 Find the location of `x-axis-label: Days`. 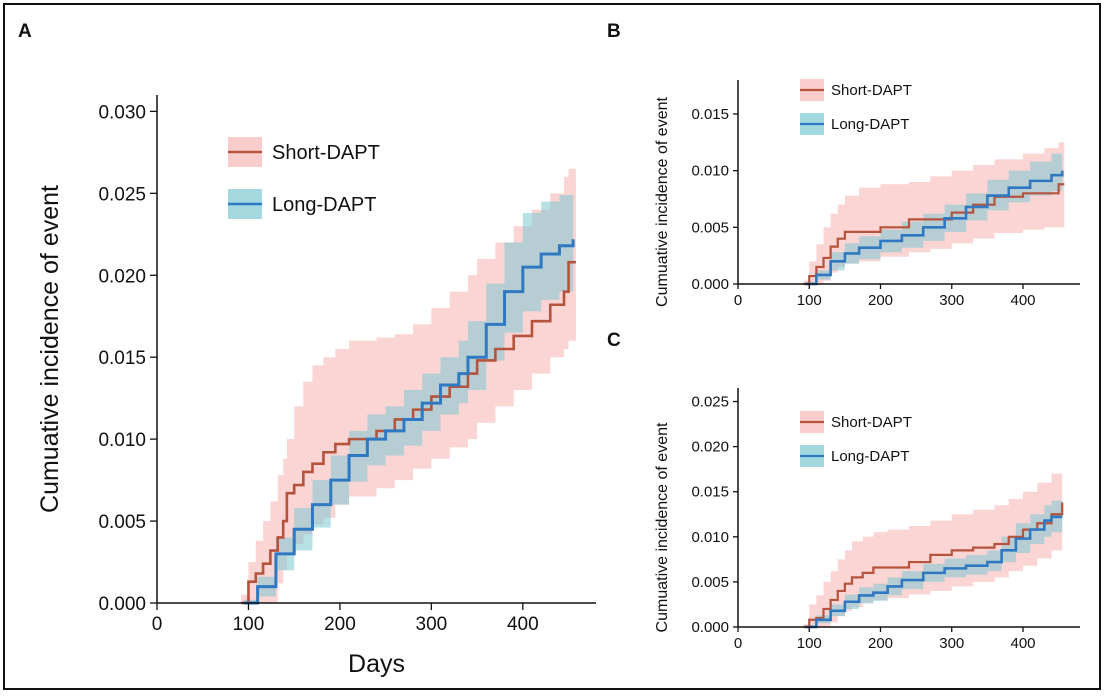

x-axis-label: Days is located at coordinates (376, 664).